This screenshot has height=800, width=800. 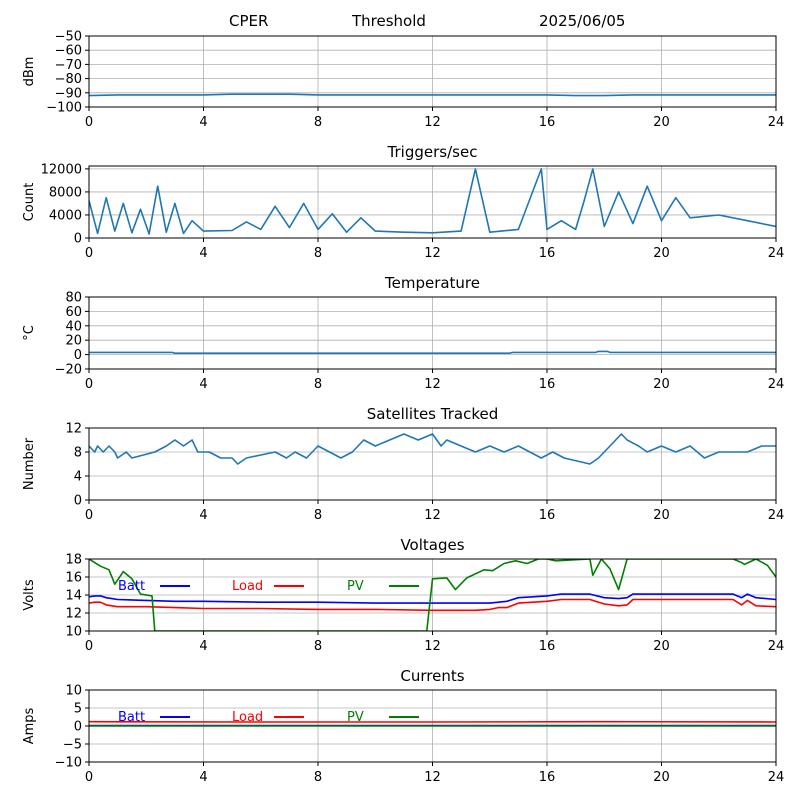 What do you see at coordinates (131, 717) in the screenshot?
I see `legend-label-batt: Batt` at bounding box center [131, 717].